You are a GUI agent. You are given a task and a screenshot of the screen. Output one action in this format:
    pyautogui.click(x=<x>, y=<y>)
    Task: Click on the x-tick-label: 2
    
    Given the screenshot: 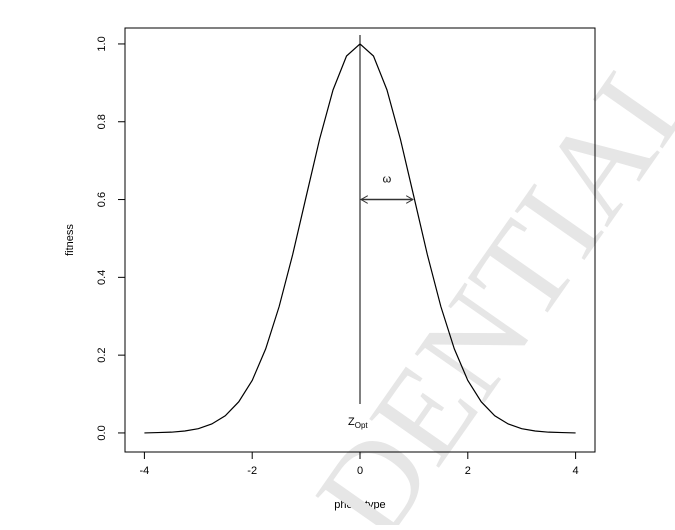 What is the action you would take?
    pyautogui.click(x=468, y=471)
    